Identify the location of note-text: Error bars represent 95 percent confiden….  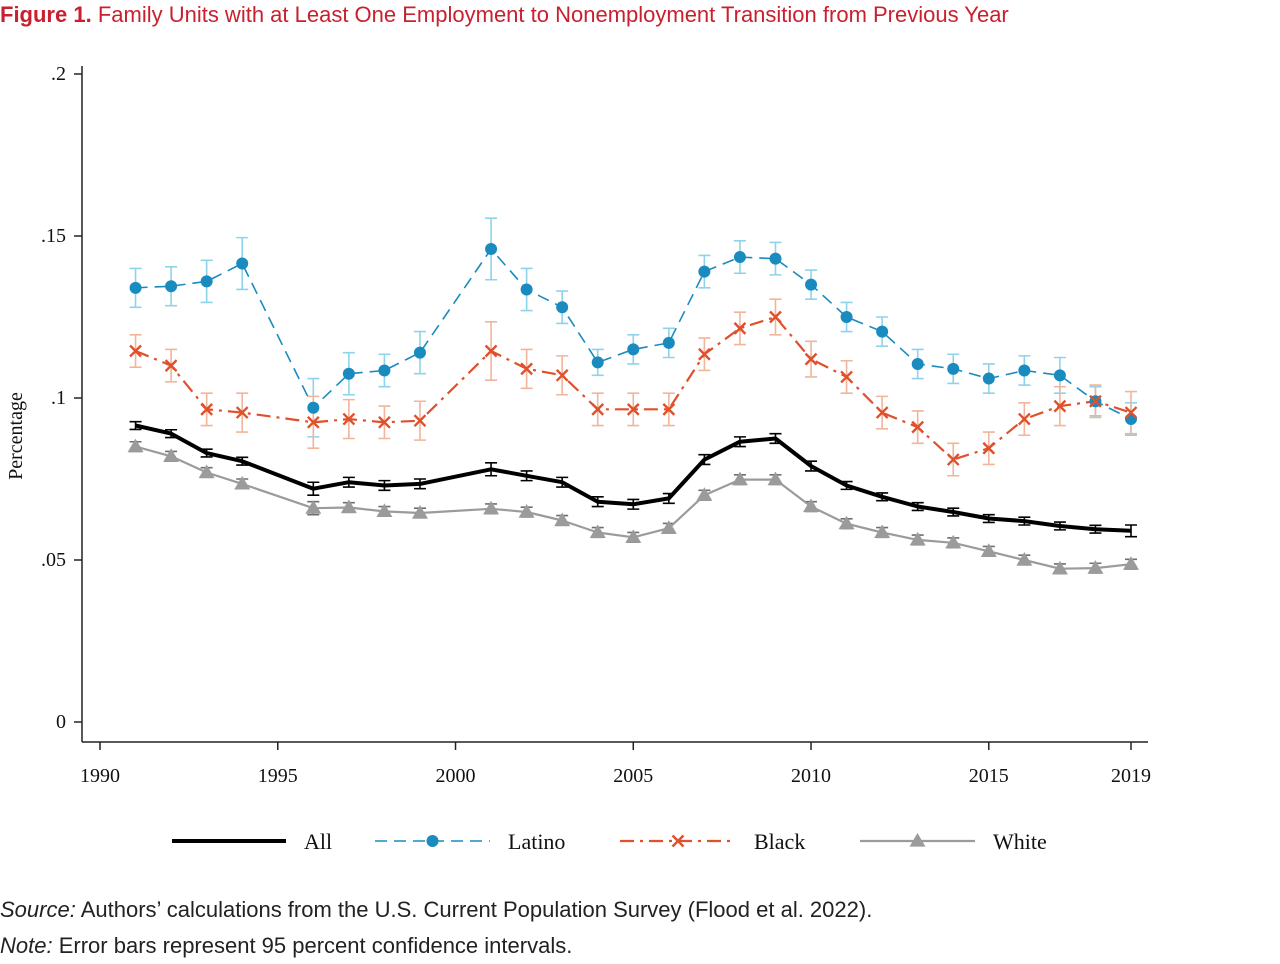
(315, 945).